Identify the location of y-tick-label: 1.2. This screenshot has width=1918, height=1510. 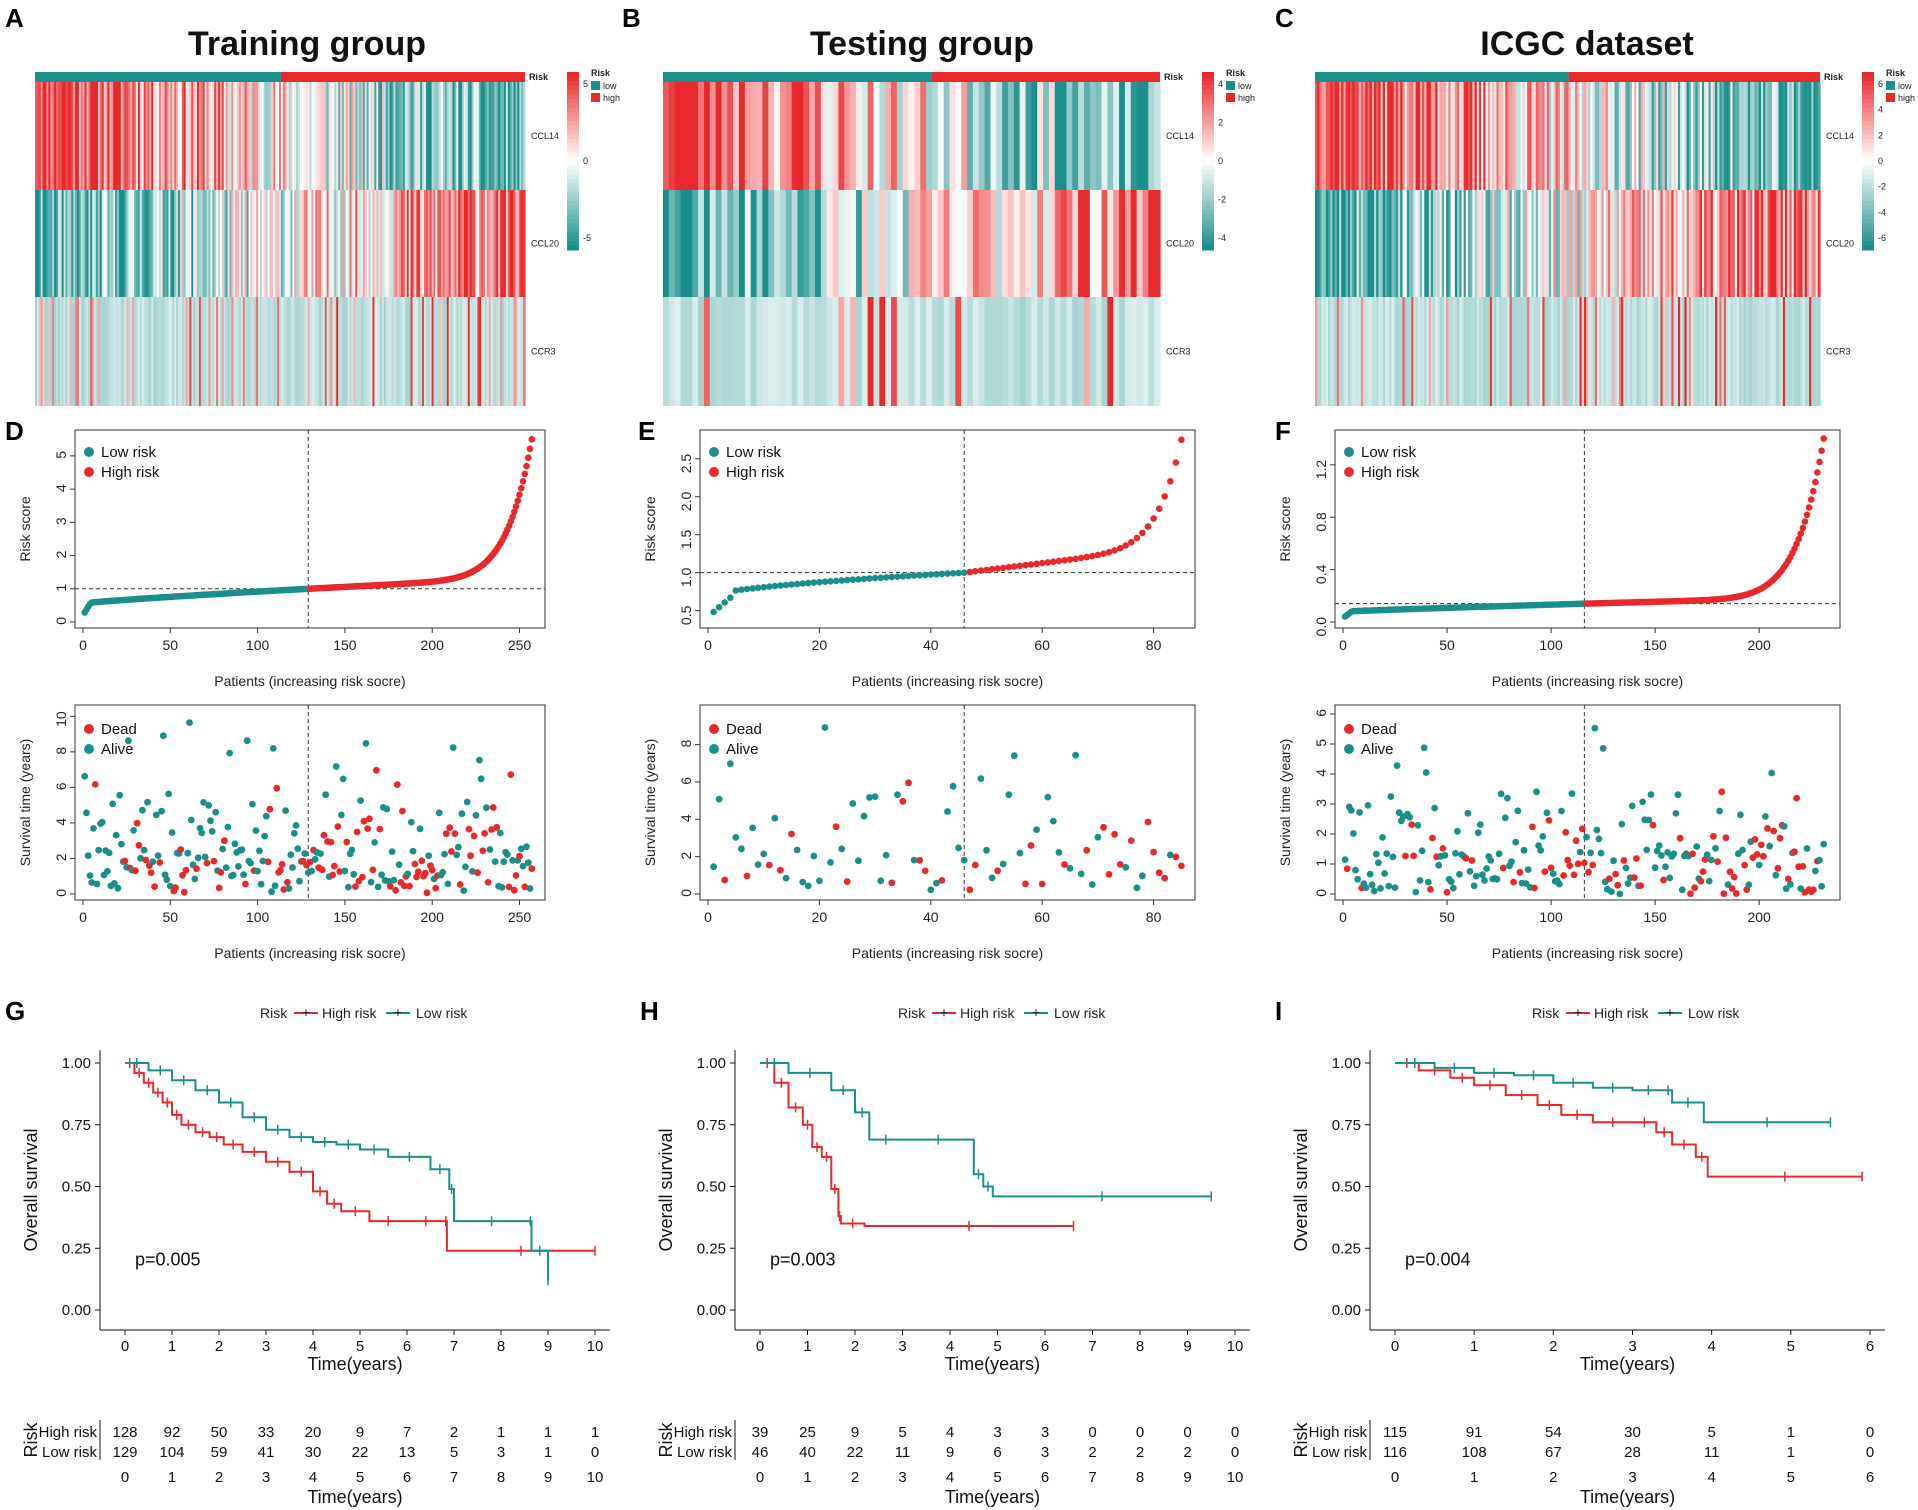
(1321, 470).